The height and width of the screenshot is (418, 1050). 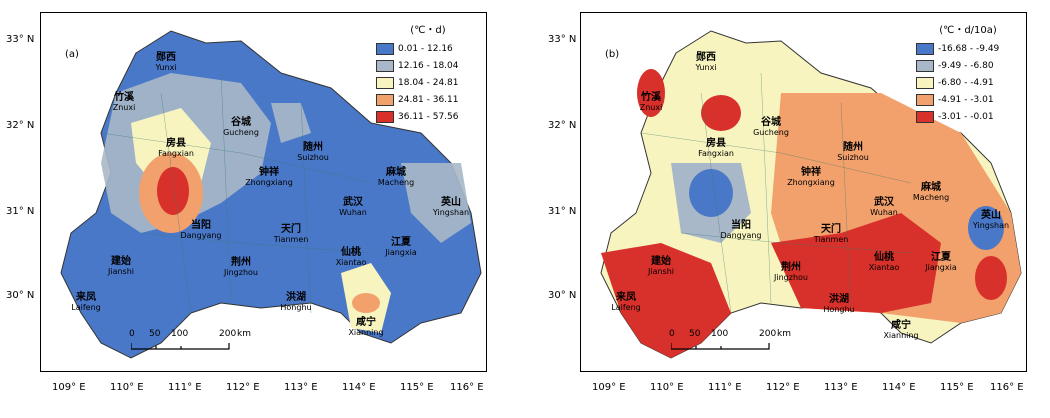 What do you see at coordinates (968, 99) in the screenshot?
I see `legend-b-row: -4.91 - -3.01` at bounding box center [968, 99].